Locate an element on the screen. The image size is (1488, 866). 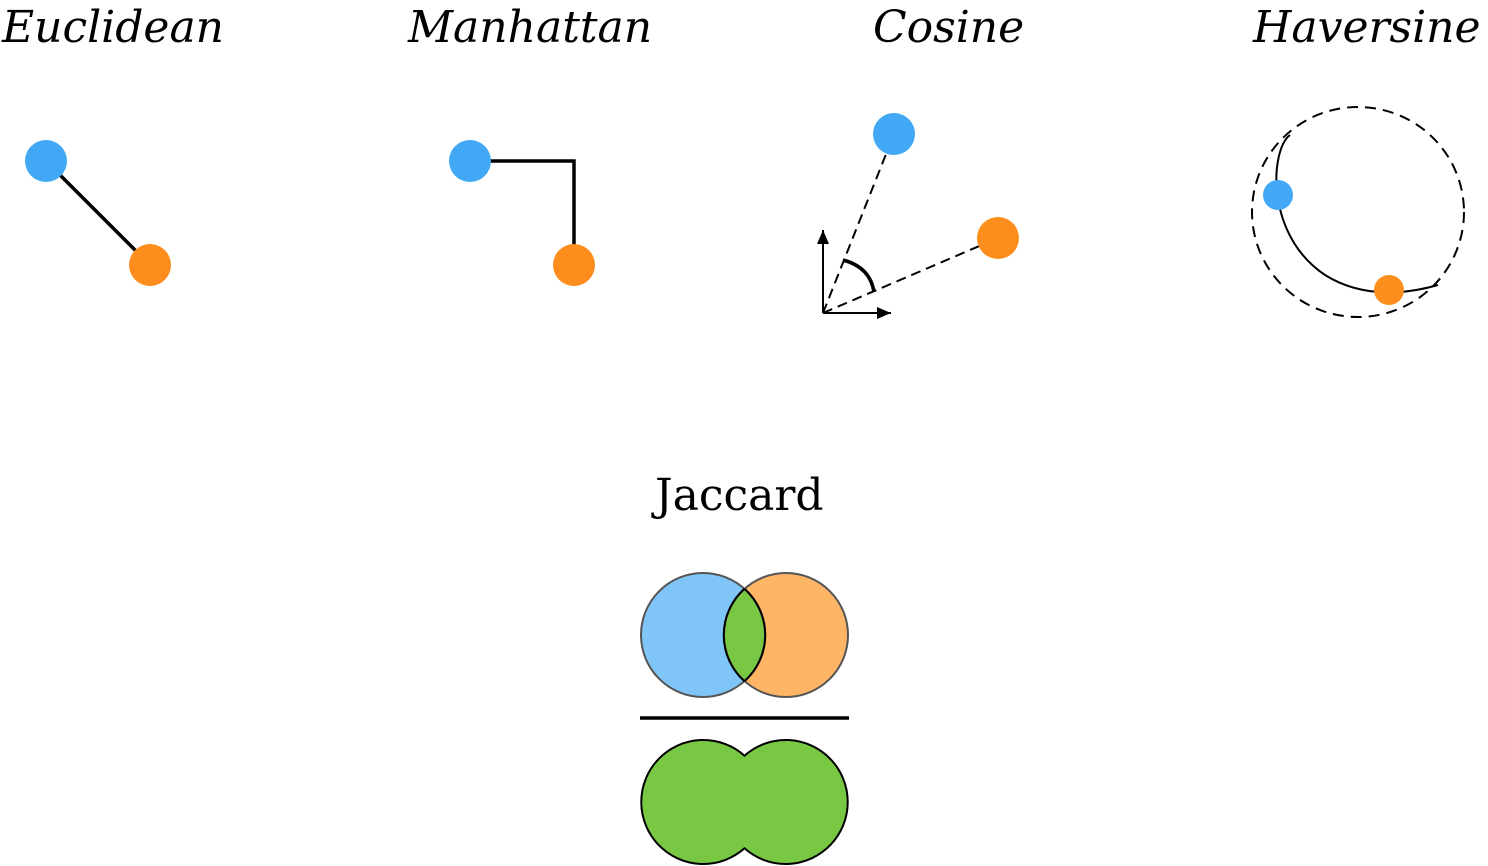
haversine-title: Haversine is located at coordinates (1367, 27).